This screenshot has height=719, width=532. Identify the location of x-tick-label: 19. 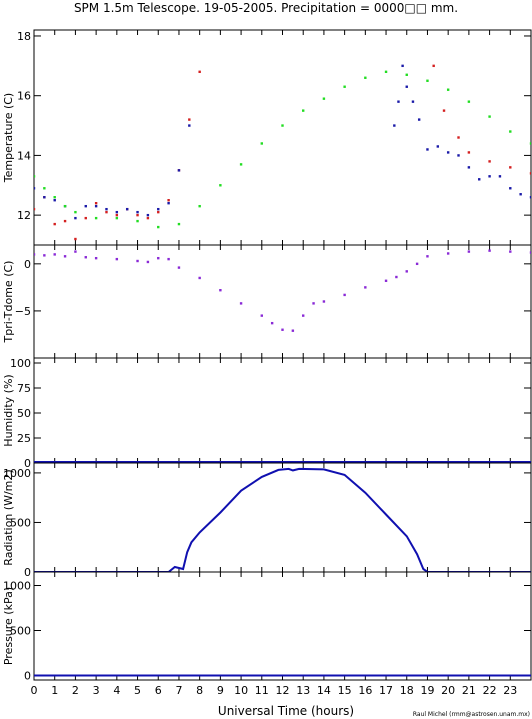
(427, 690).